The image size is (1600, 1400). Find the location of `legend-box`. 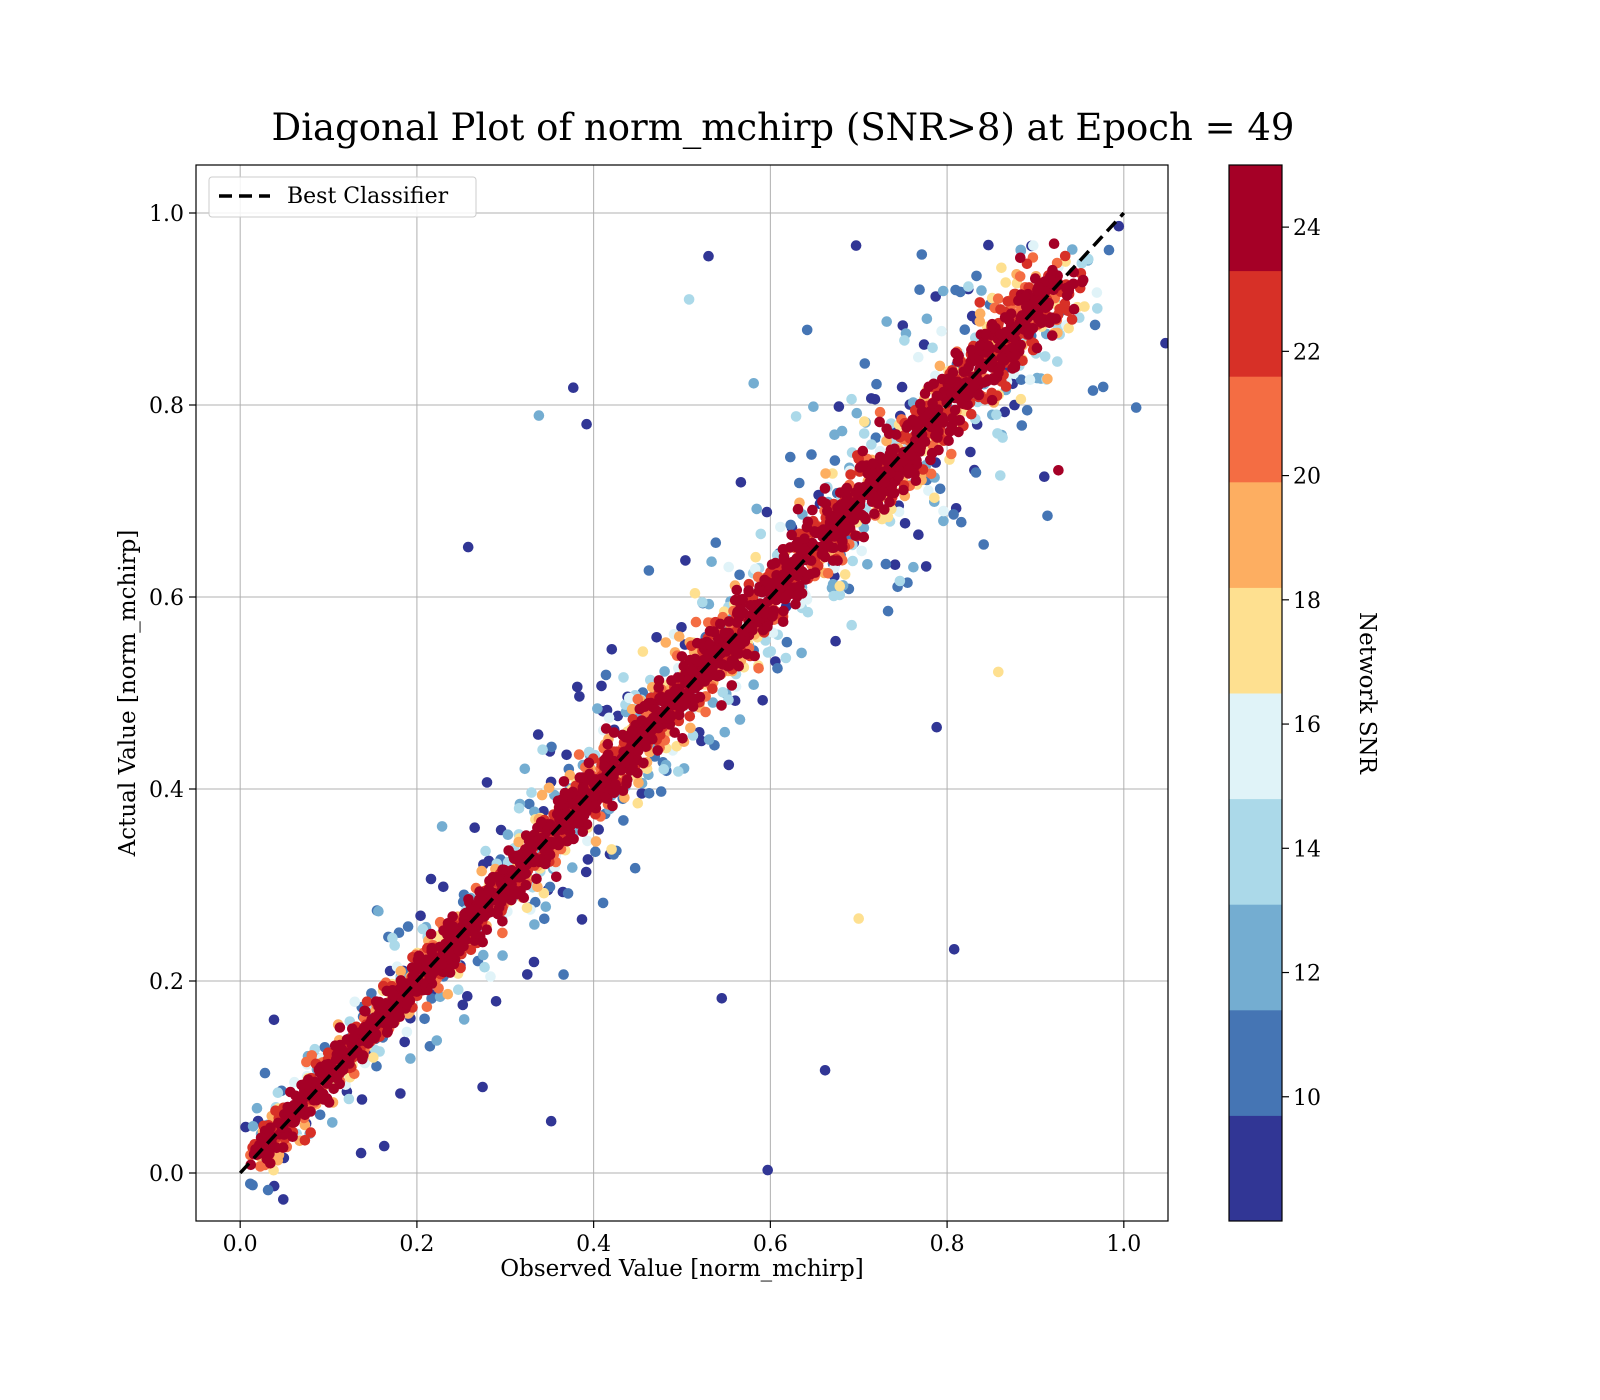

legend-box is located at coordinates (342, 197).